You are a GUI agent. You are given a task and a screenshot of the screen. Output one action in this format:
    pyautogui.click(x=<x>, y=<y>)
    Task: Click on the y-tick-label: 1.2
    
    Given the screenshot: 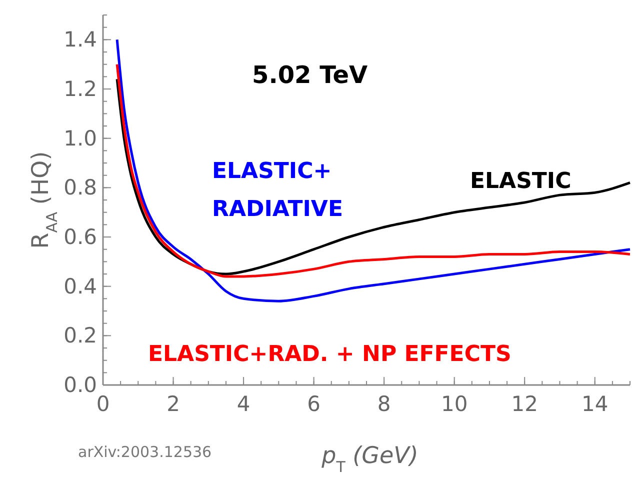 What is the action you would take?
    pyautogui.click(x=80, y=89)
    